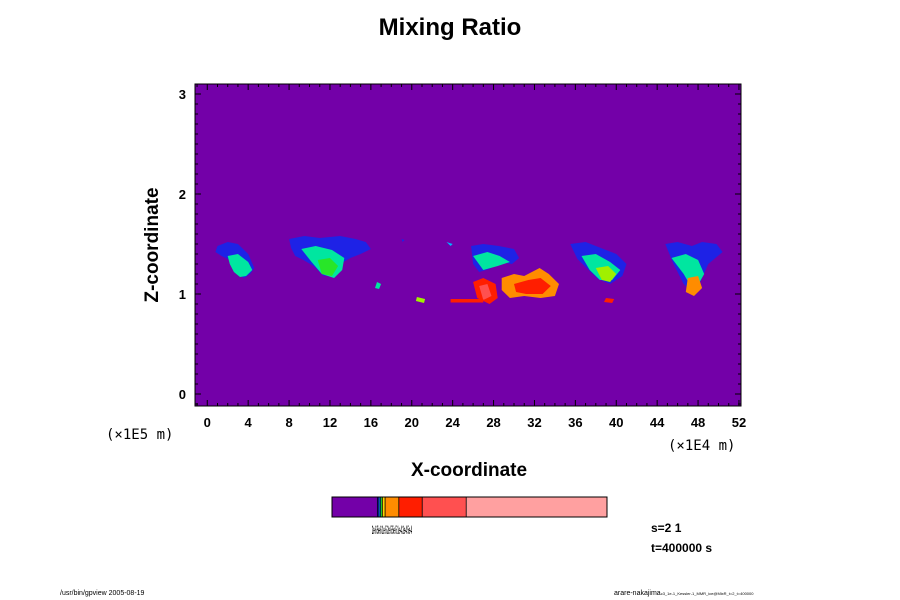  I want to click on chart-title: Mixing Ratio, so click(450, 27).